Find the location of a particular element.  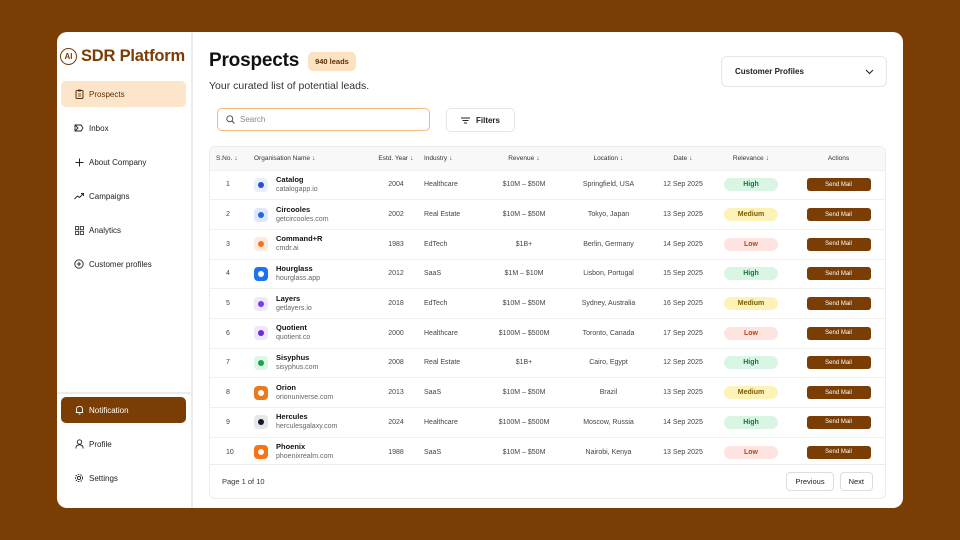

cell-organisation: Hercules herculesgalaxy.com is located at coordinates (311, 423).